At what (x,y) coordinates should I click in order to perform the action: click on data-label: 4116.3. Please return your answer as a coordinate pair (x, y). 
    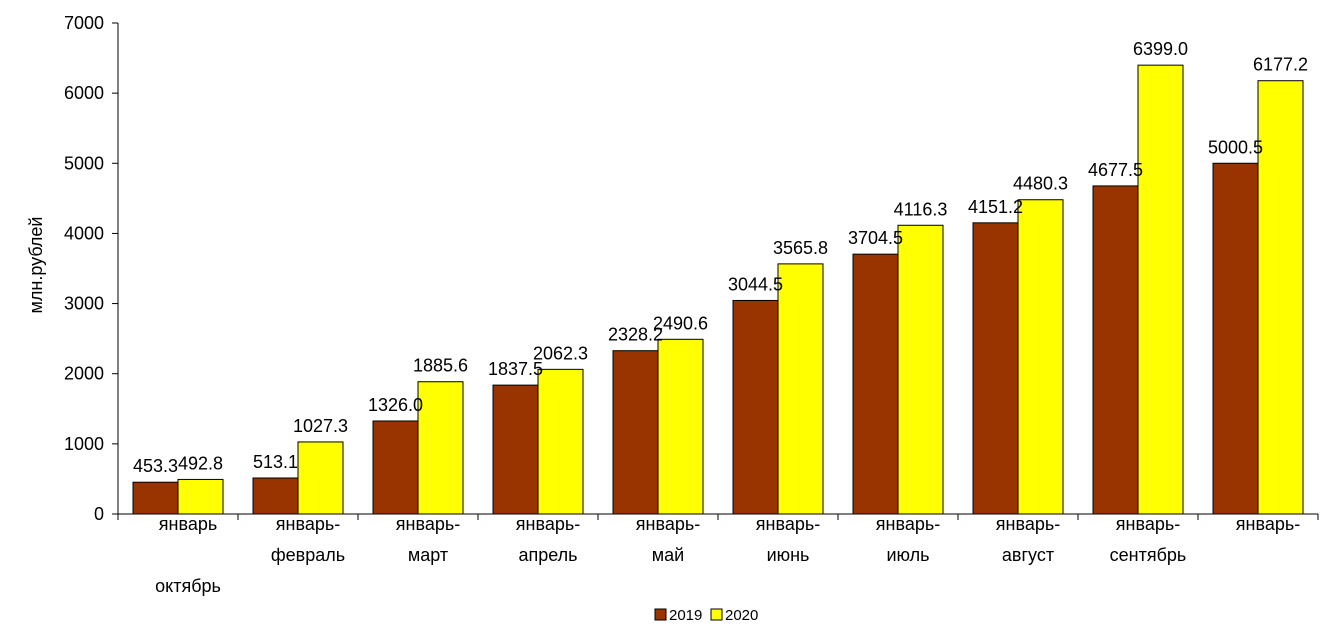
    Looking at the image, I should click on (921, 209).